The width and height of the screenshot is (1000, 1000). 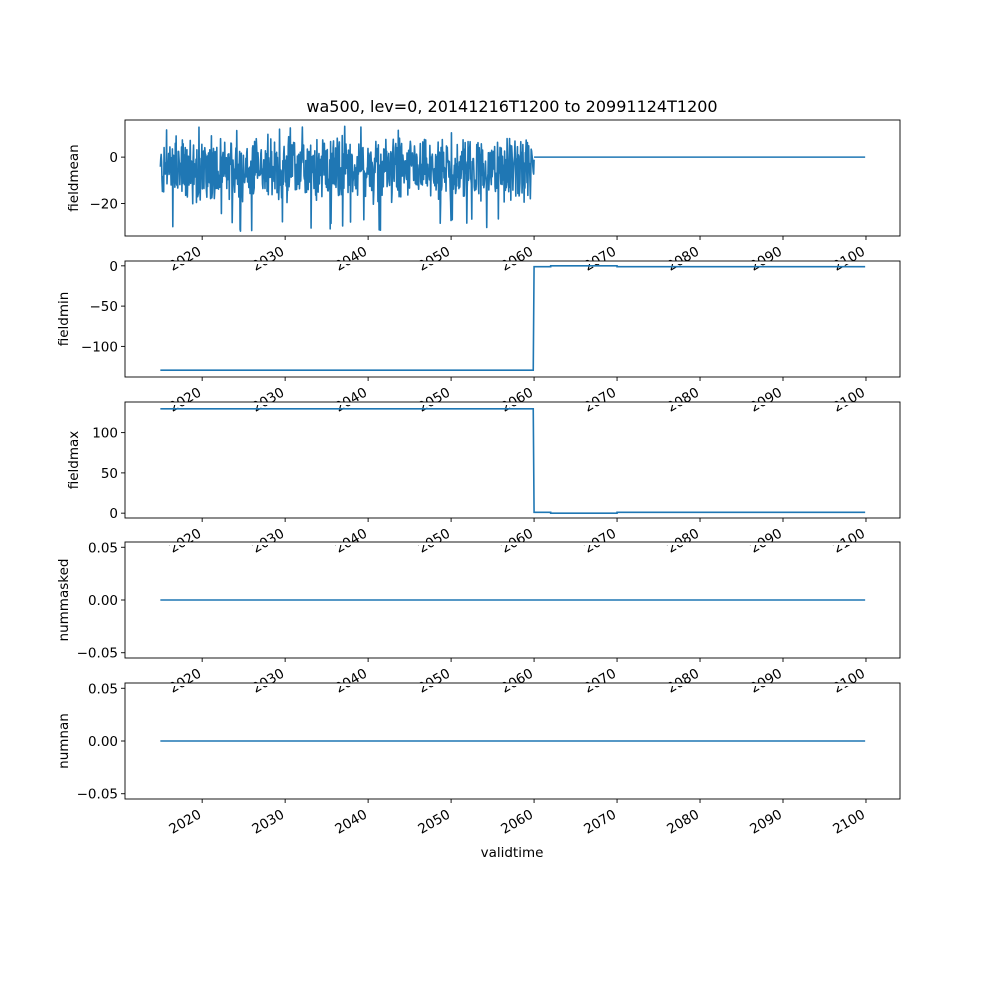 I want to click on y-tick-label-fieldmax: 0, so click(x=113, y=514).